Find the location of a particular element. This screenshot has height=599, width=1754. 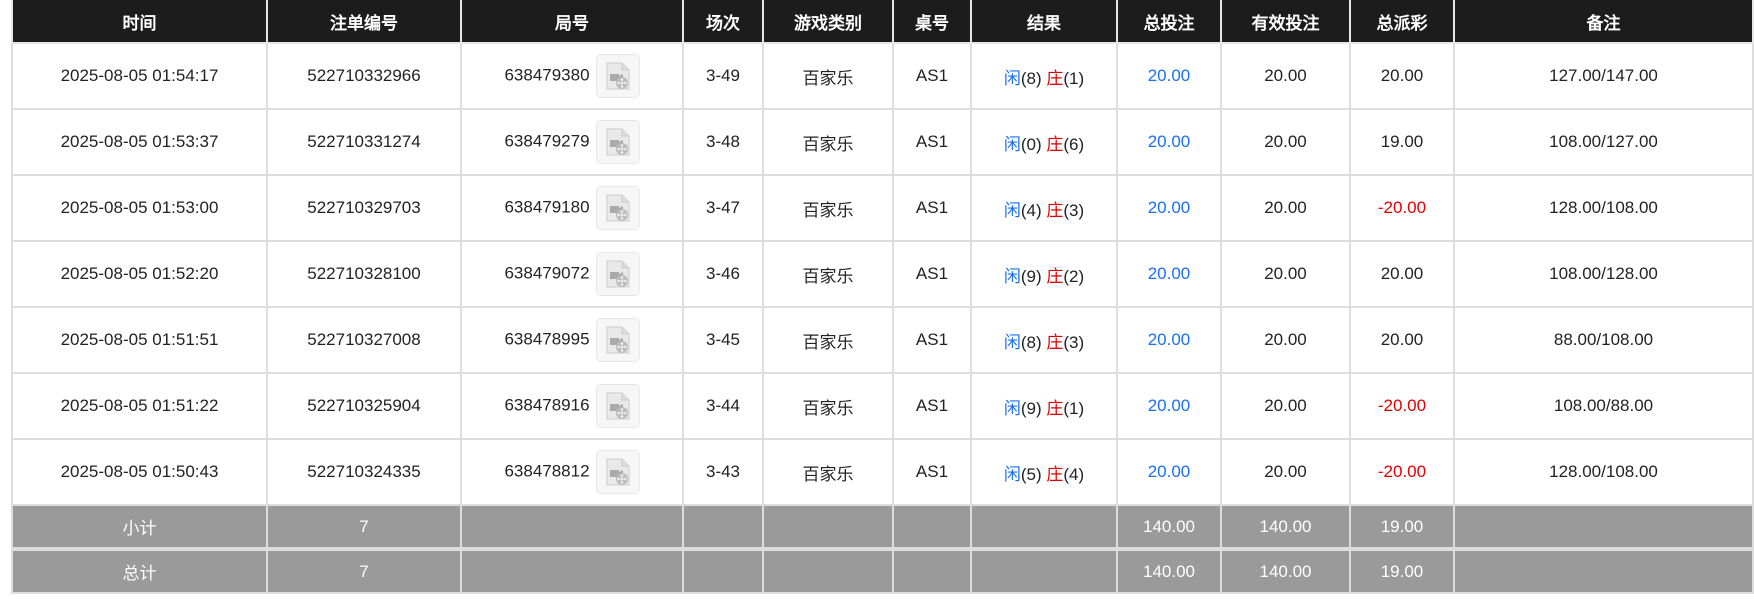

cell-round: 638478995 is located at coordinates (572, 340).